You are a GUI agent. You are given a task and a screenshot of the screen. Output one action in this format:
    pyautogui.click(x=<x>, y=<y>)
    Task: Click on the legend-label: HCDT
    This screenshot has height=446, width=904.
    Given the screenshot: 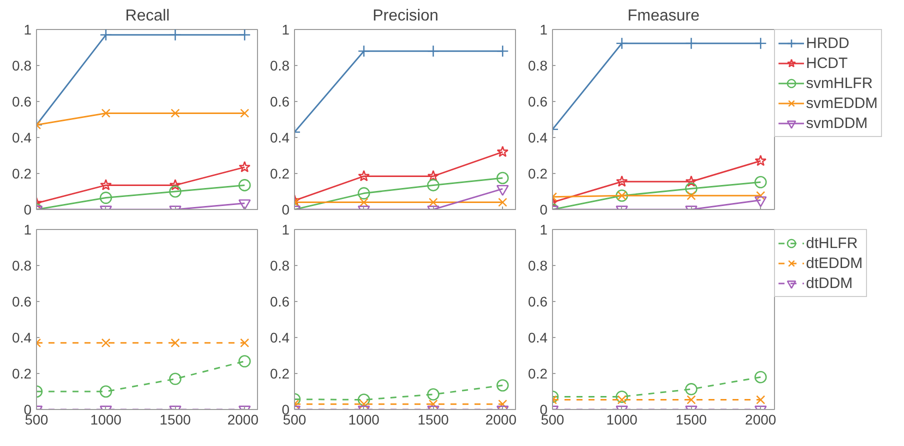 What is the action you would take?
    pyautogui.click(x=827, y=63)
    